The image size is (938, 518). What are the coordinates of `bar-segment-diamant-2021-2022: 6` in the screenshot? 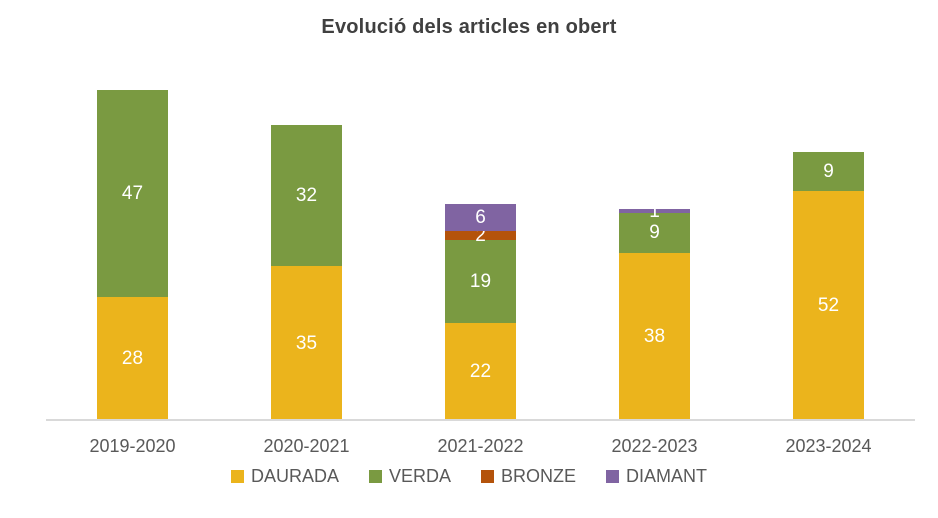 It's located at (480, 217).